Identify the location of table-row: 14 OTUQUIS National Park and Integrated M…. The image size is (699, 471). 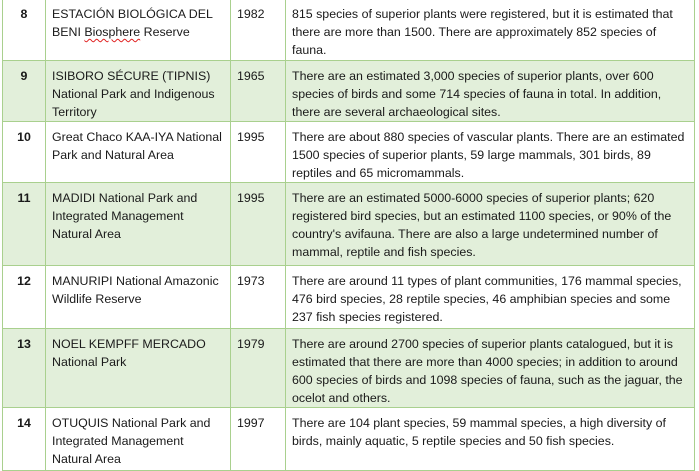
(348, 439).